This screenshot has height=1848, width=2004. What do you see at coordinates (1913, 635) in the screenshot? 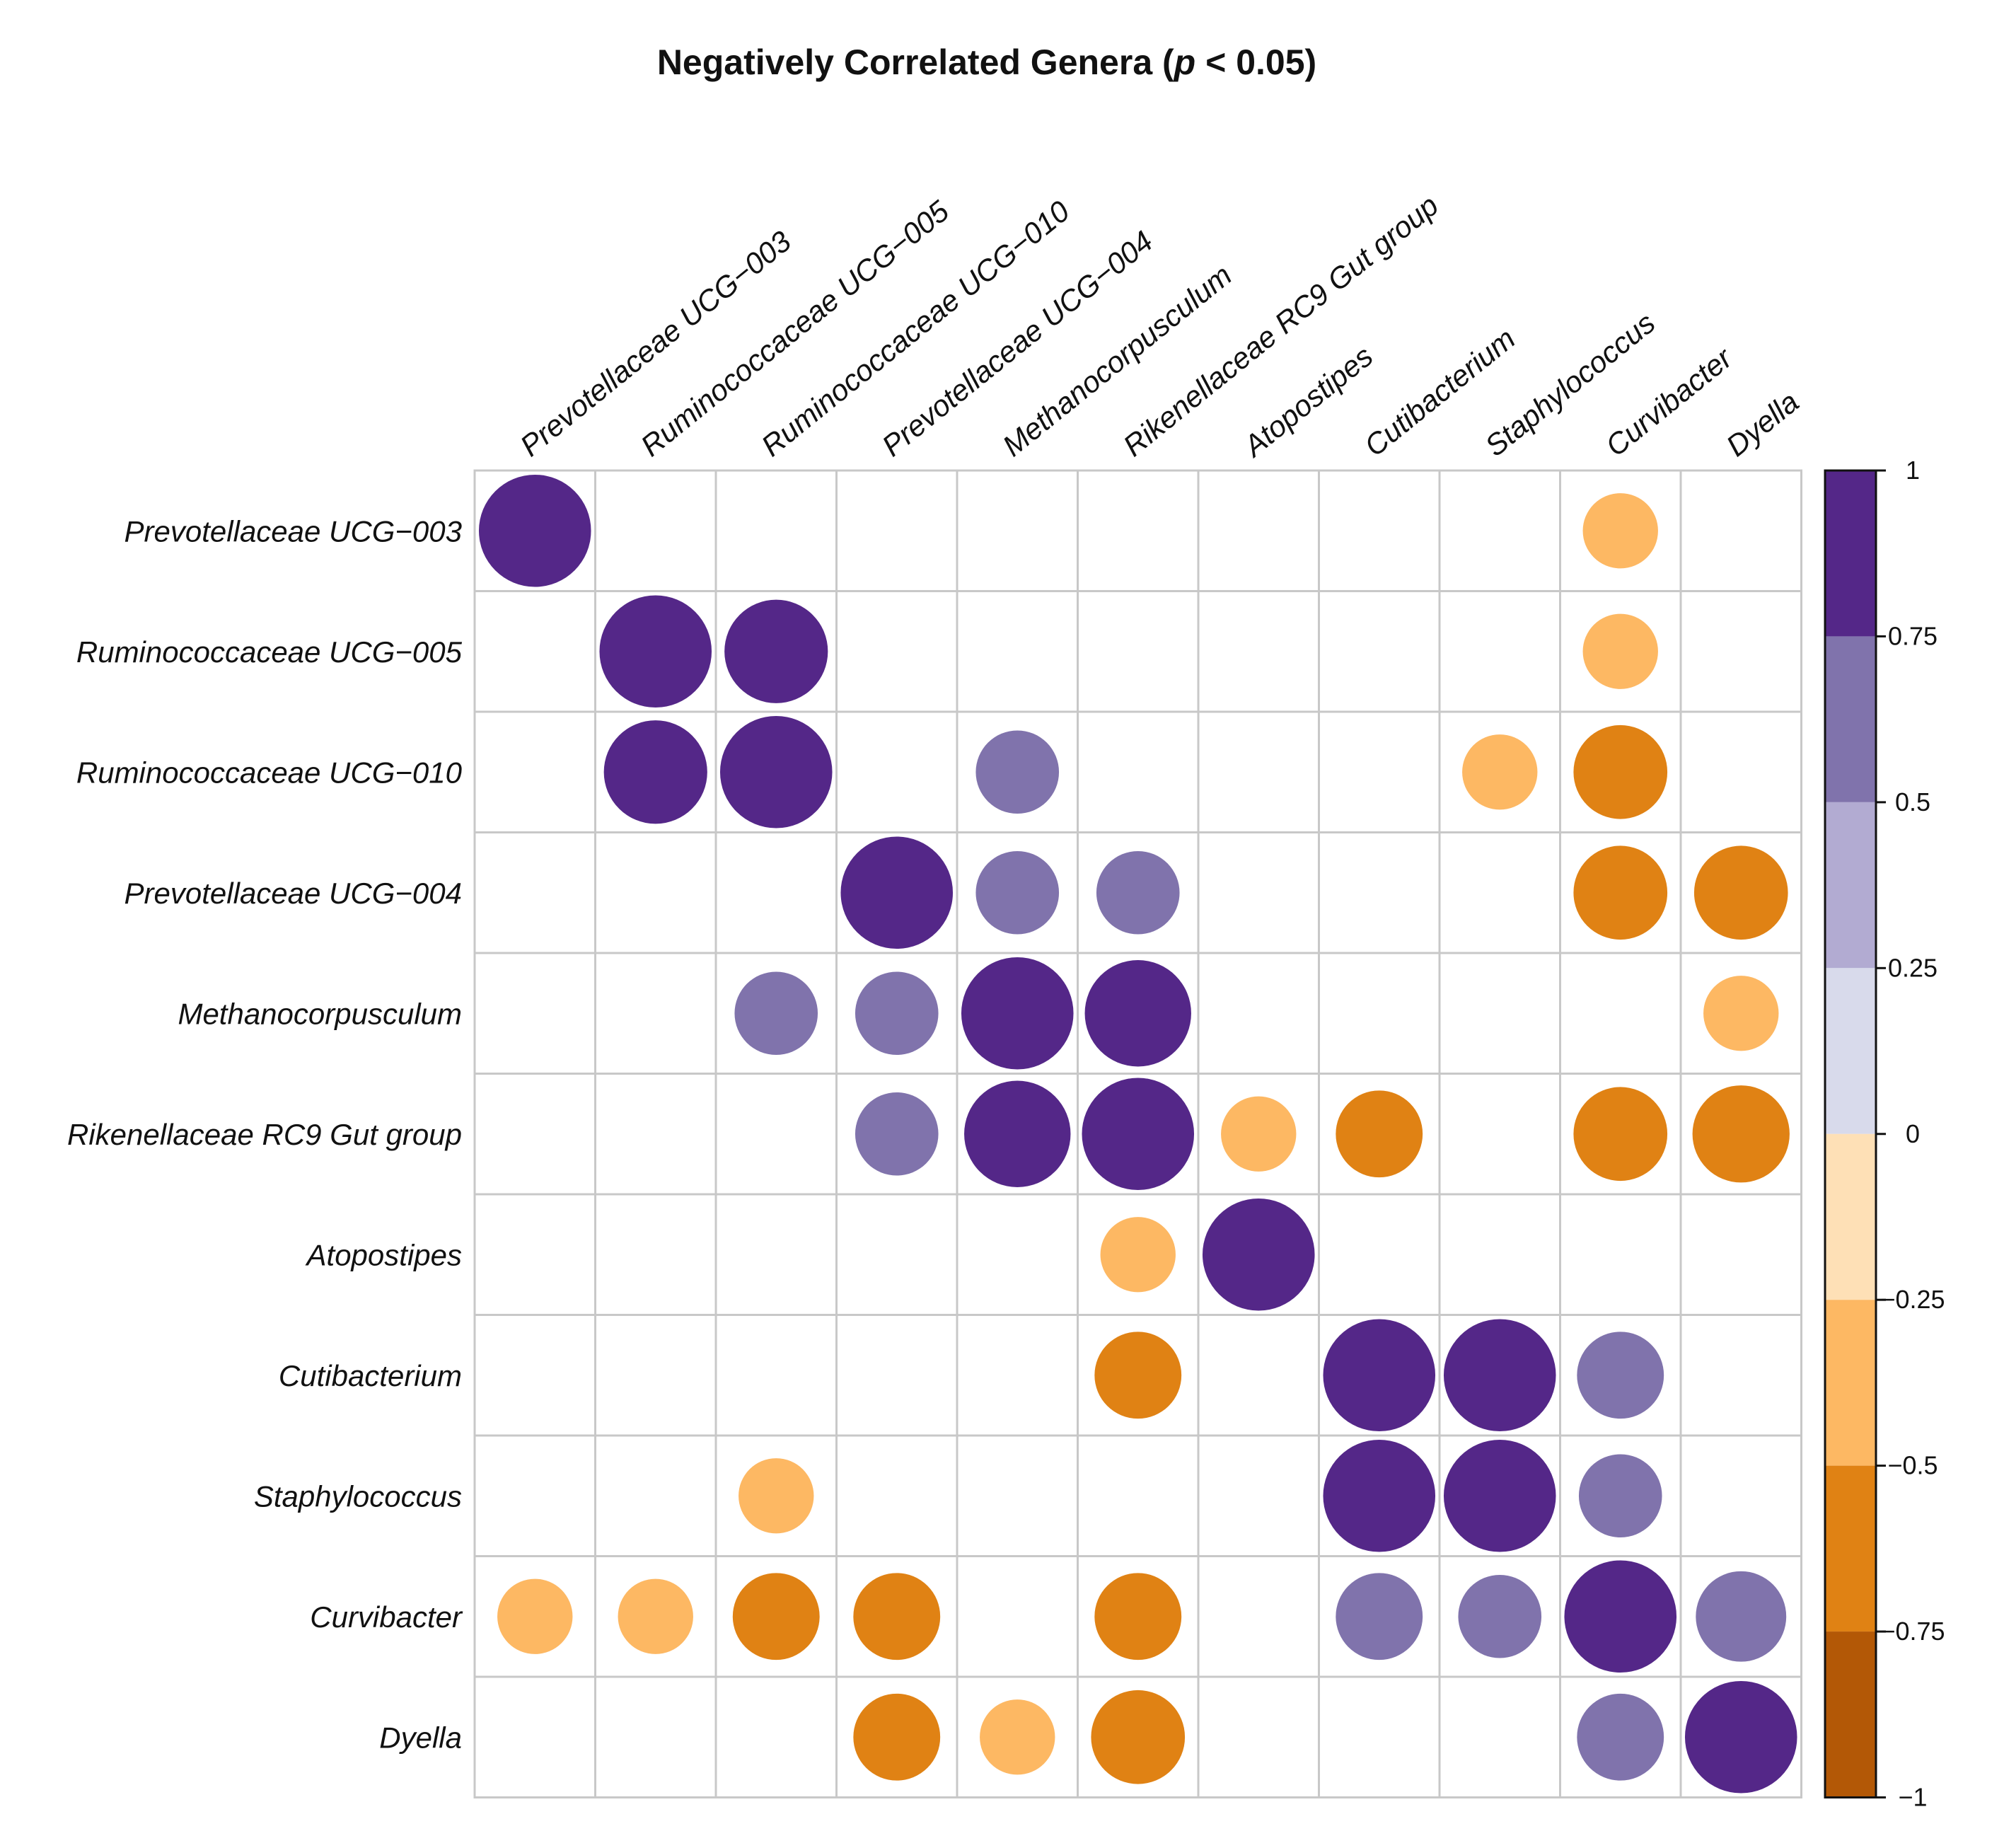
I see `colorbar-tick-label: 0.75` at bounding box center [1913, 635].